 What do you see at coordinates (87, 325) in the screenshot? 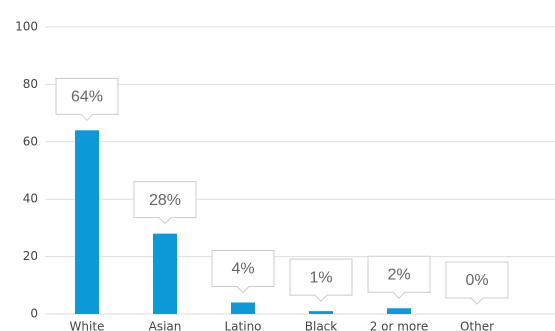
I see `x-tick-label: White` at bounding box center [87, 325].